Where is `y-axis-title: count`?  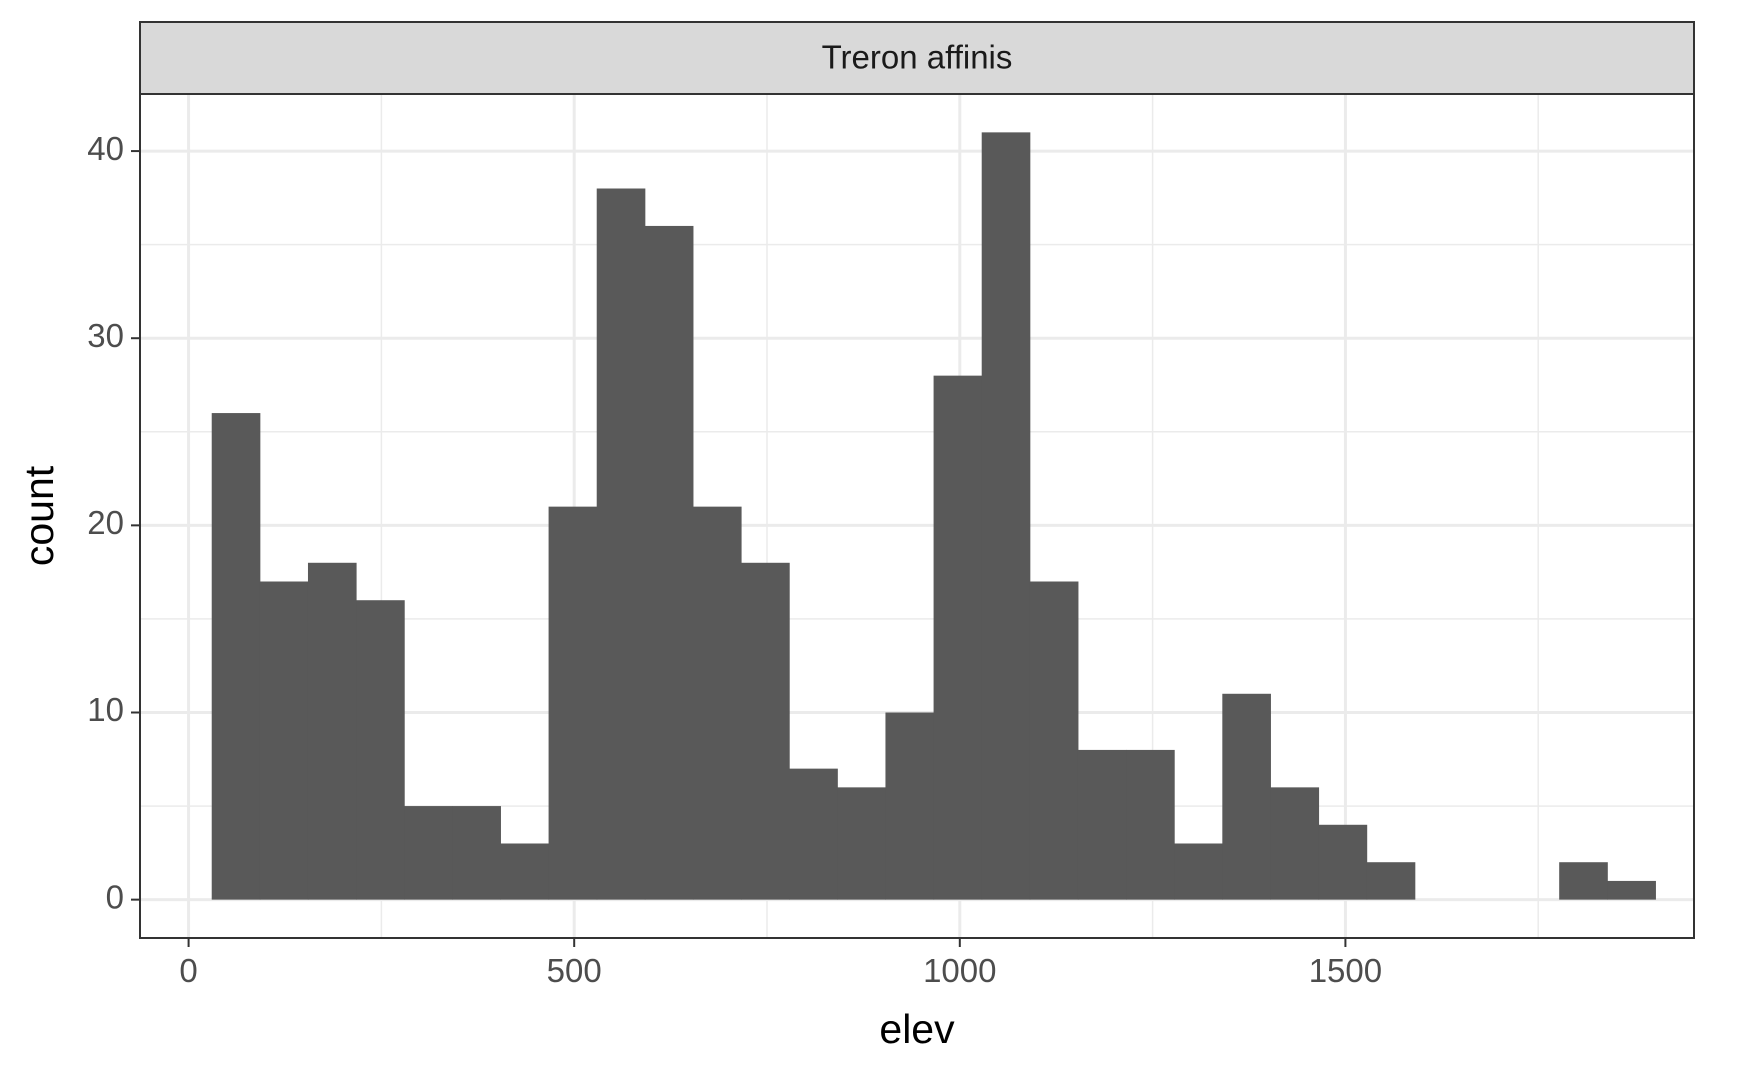 y-axis-title: count is located at coordinates (39, 515).